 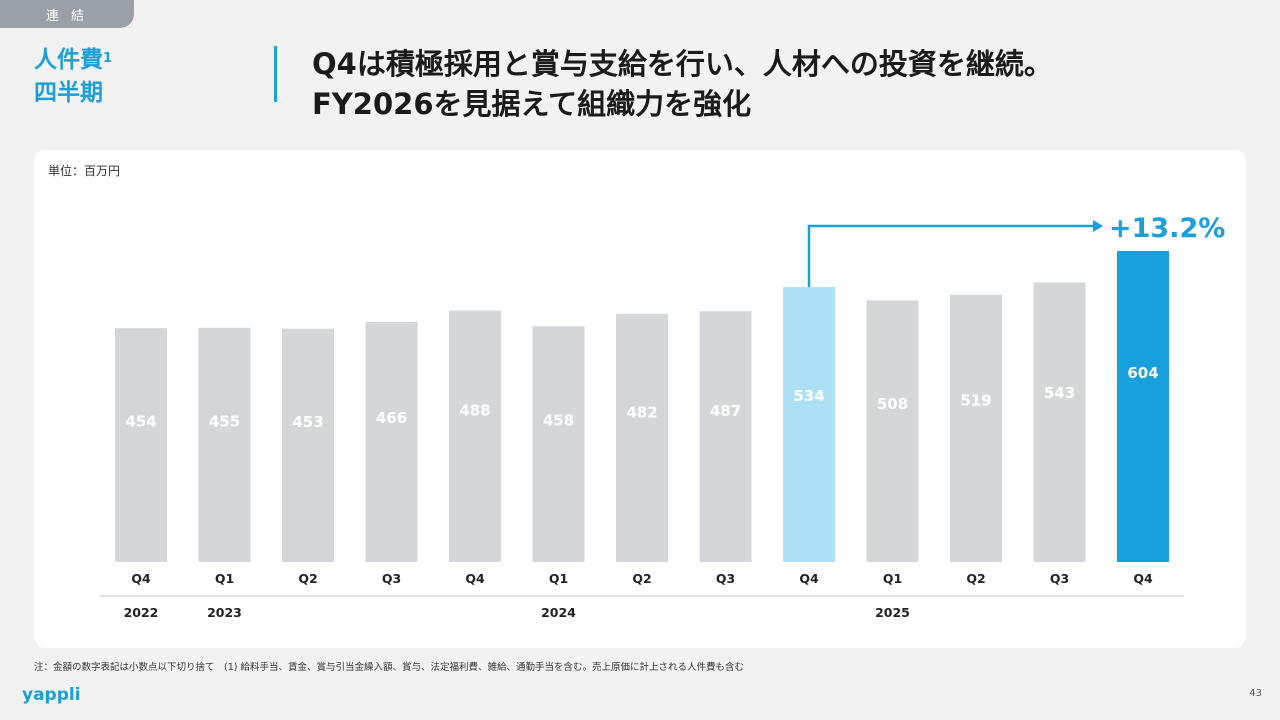 What do you see at coordinates (809, 578) in the screenshot?
I see `x-tick-label-8: Q4` at bounding box center [809, 578].